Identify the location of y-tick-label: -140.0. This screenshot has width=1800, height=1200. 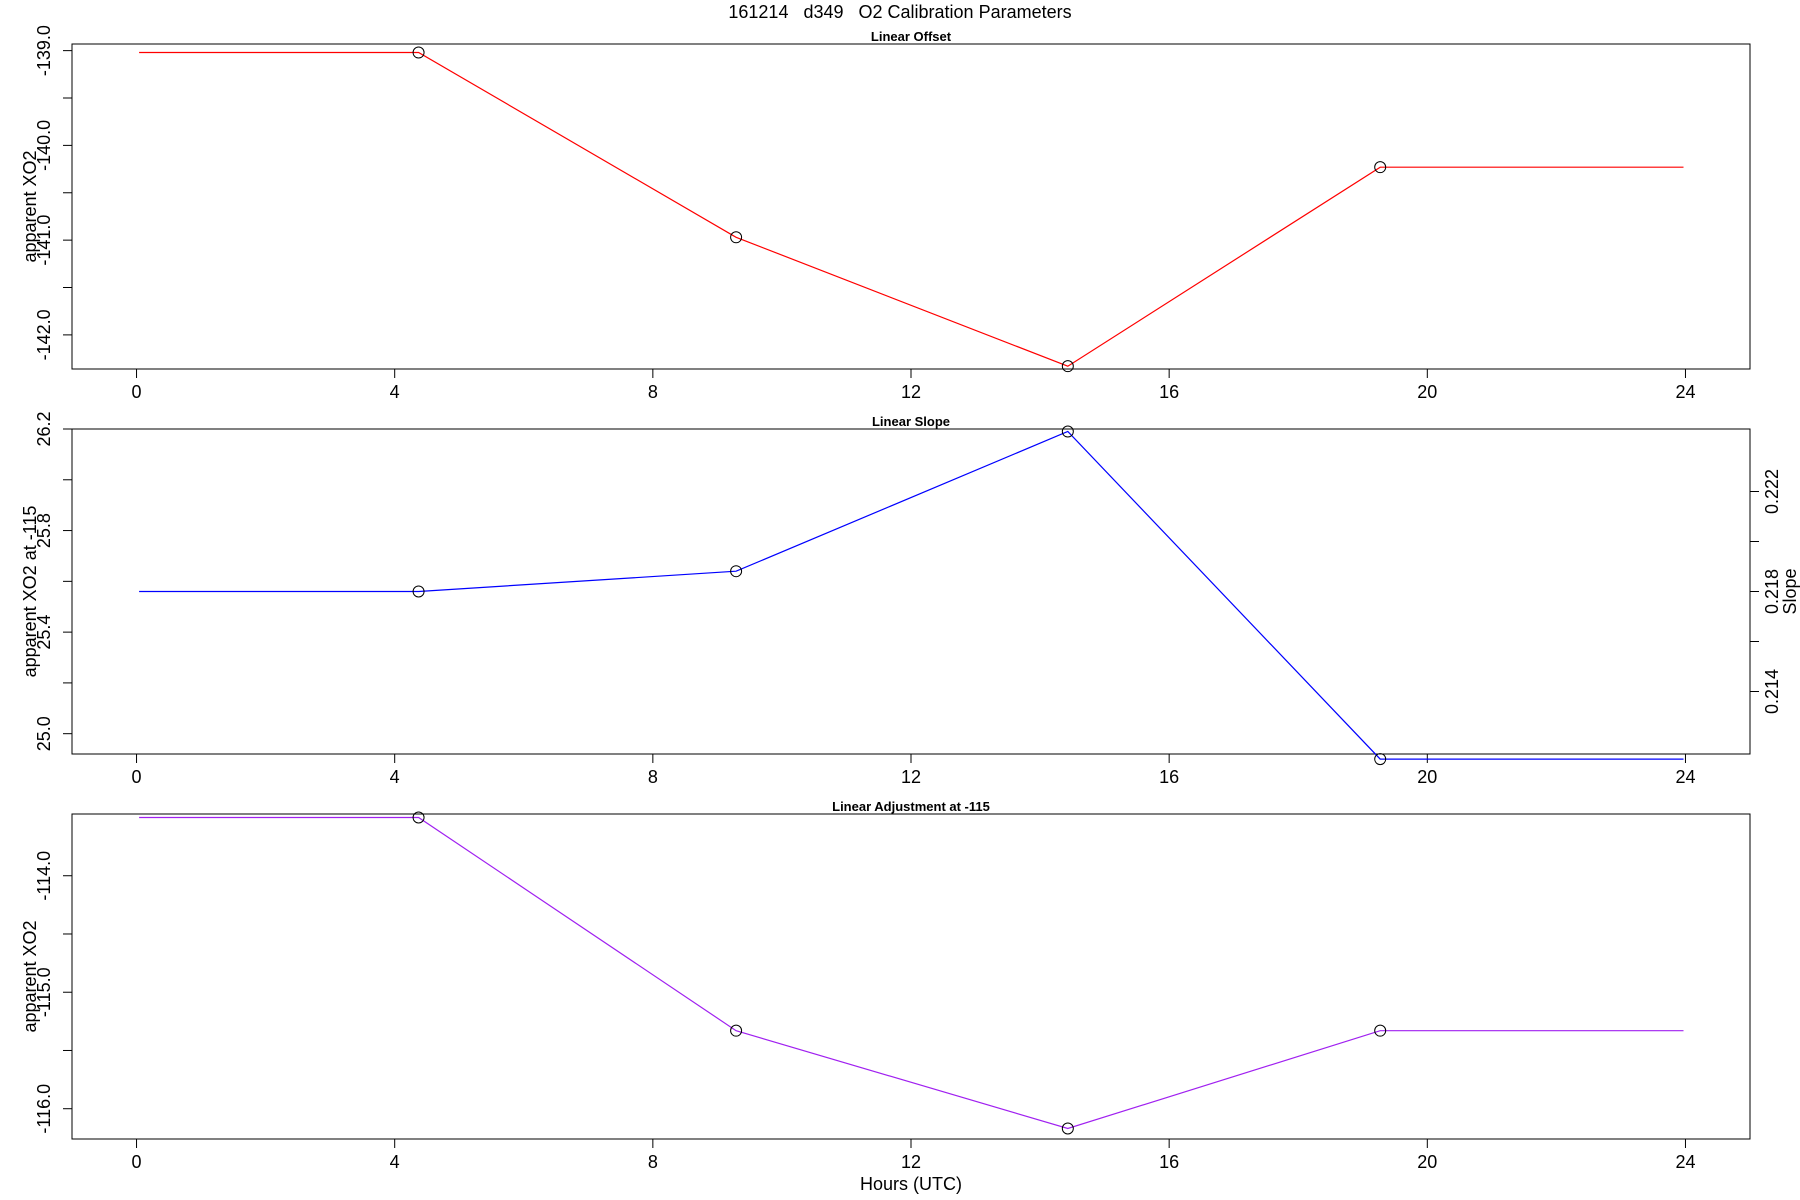
(44, 145).